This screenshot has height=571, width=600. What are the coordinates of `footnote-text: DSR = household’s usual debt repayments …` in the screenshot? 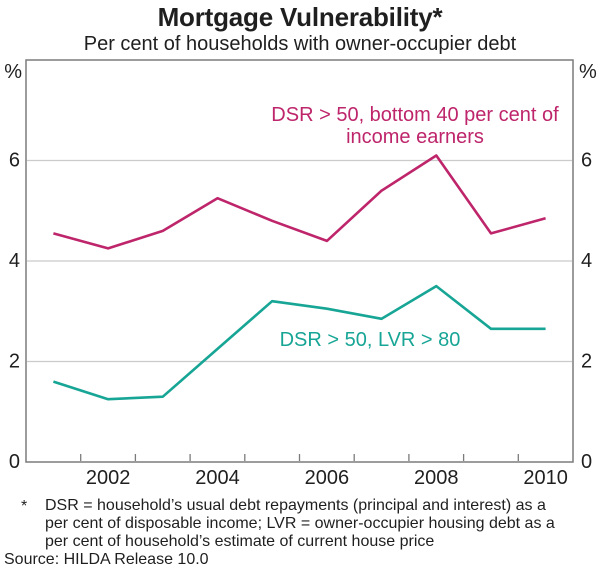 It's located at (315, 524).